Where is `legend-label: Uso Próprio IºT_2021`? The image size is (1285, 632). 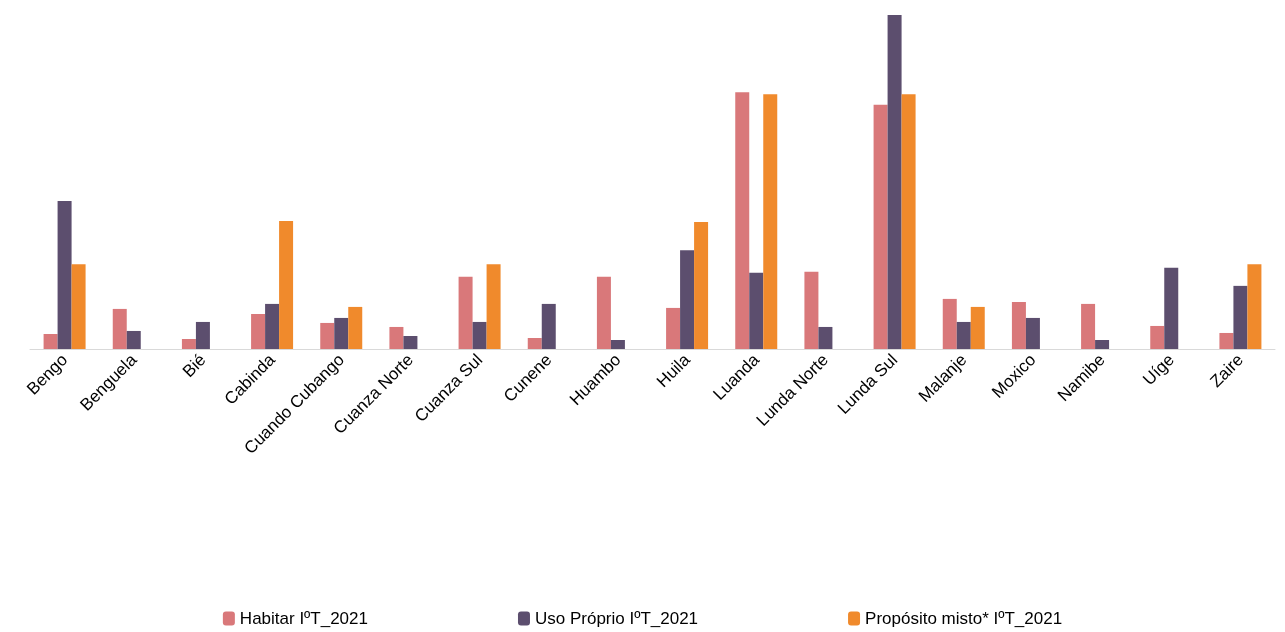 legend-label: Uso Próprio IºT_2021 is located at coordinates (616, 618).